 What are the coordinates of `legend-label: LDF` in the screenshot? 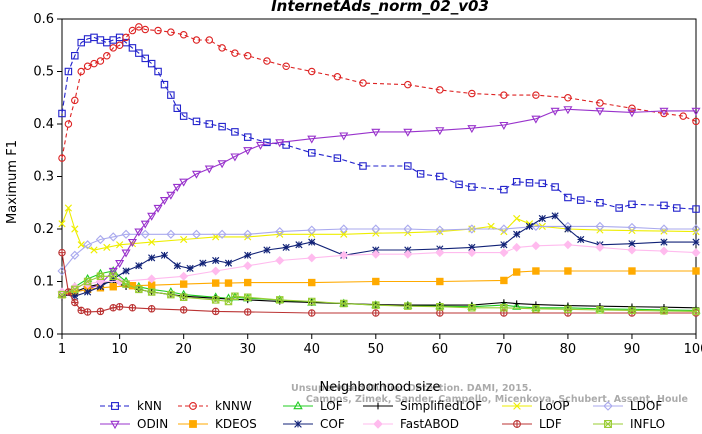 It's located at (550, 424).